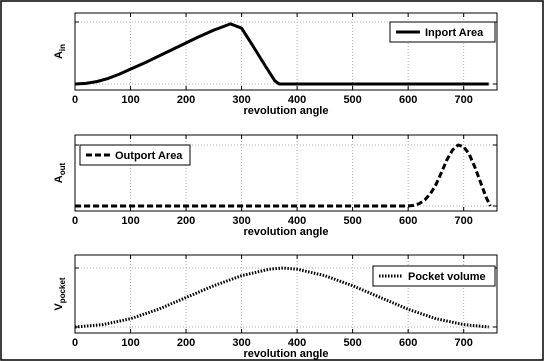 This screenshot has height=361, width=544. Describe the element at coordinates (281, 54) in the screenshot. I see `series-line-inport-area` at that location.